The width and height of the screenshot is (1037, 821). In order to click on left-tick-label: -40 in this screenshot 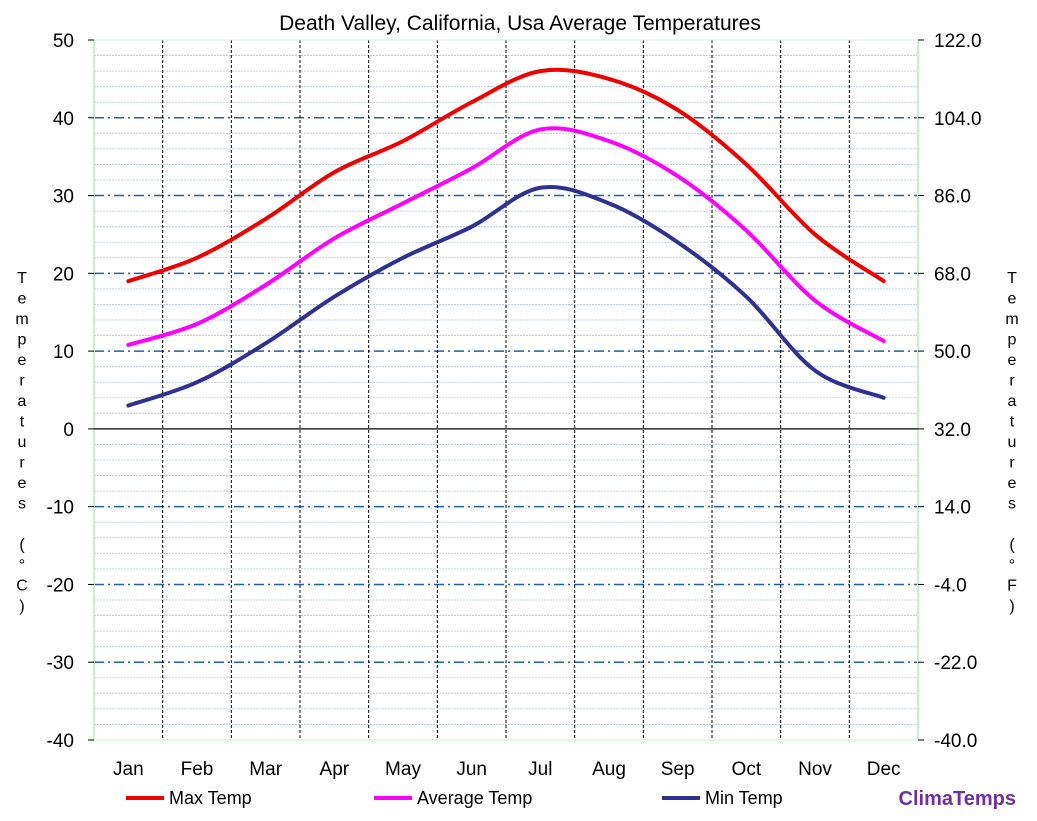, I will do `click(60, 741)`.